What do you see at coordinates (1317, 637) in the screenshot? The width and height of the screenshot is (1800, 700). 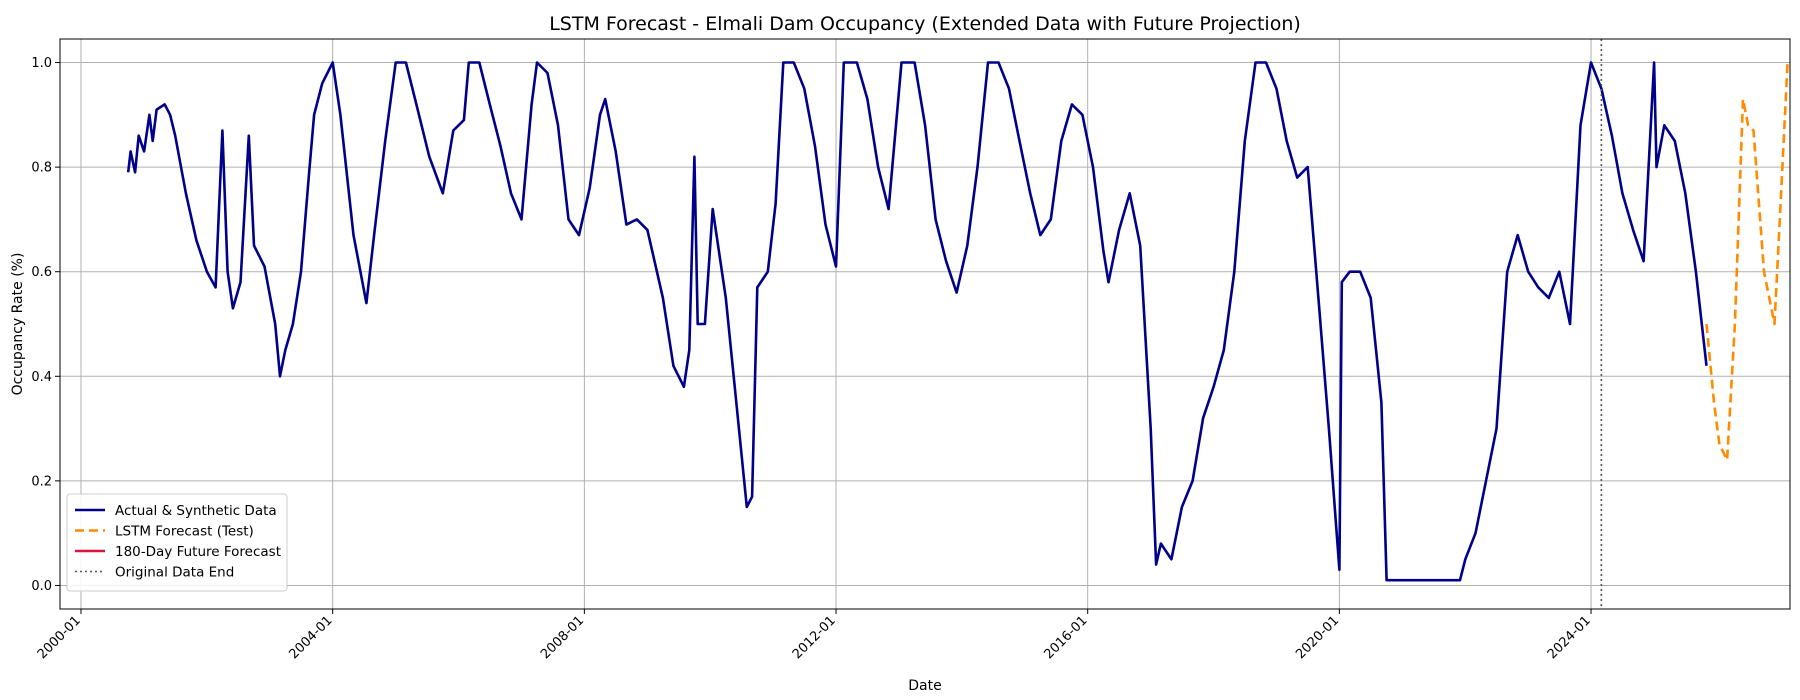 I see `x-tick-label: 2020-01` at bounding box center [1317, 637].